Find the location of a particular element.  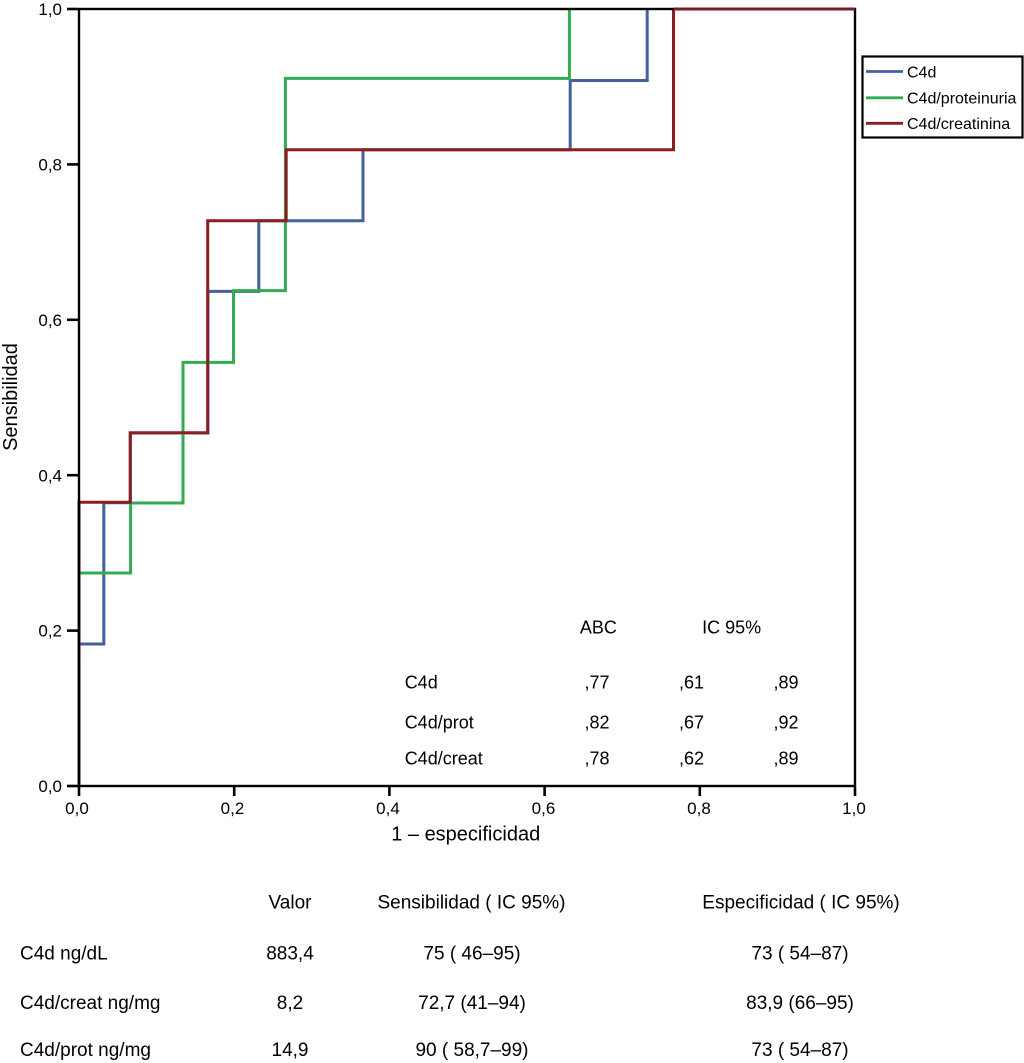

svg-text: C4d/creat is located at coordinates (444, 759).